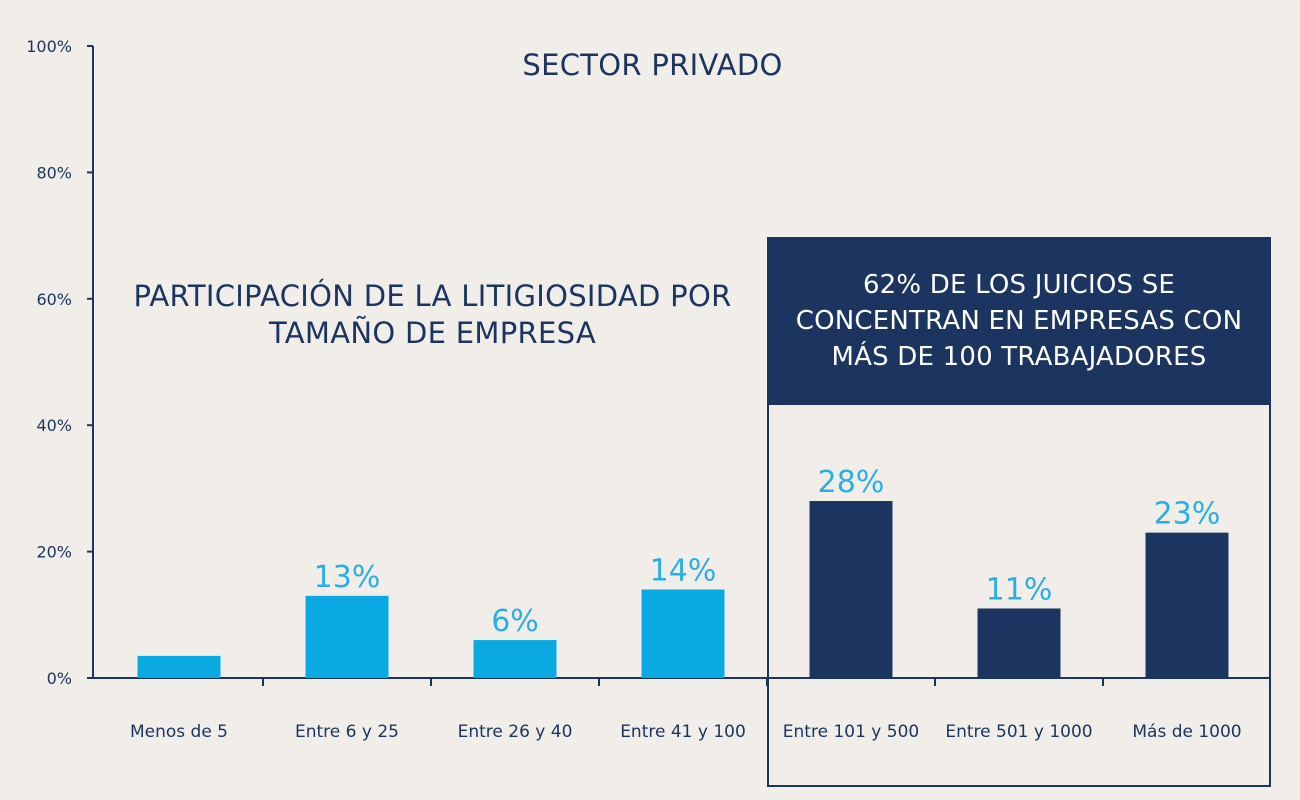 The width and height of the screenshot is (1300, 800). I want to click on bar-value-label: 13%, so click(347, 577).